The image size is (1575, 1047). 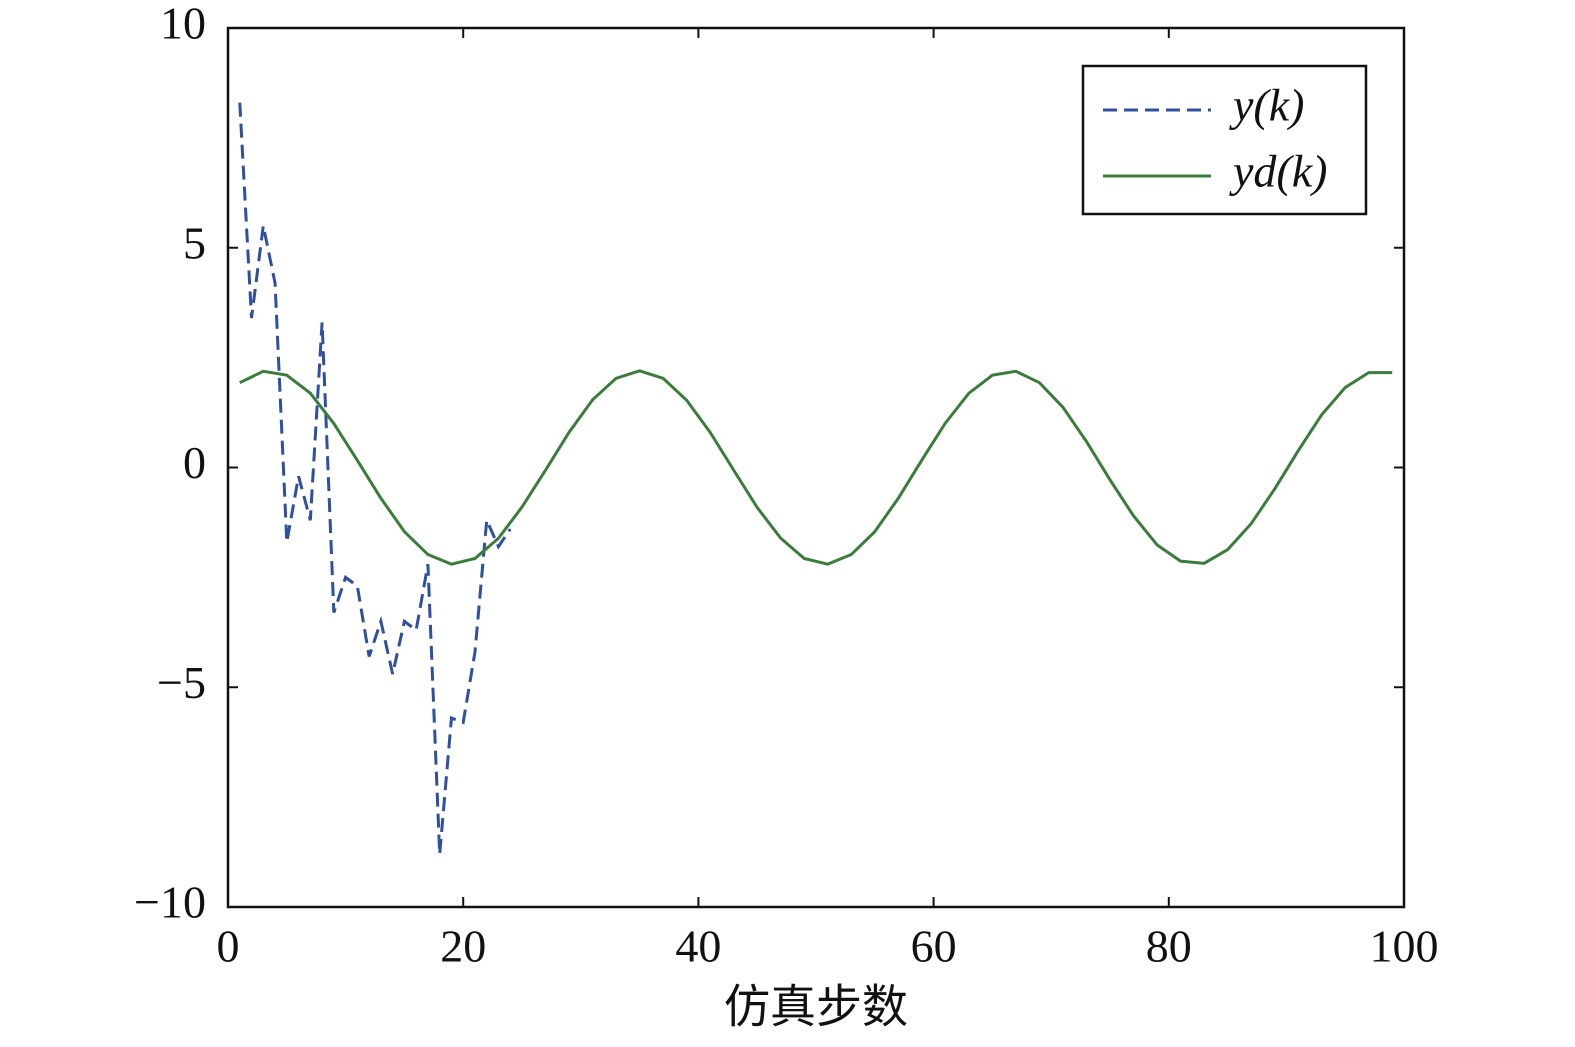 What do you see at coordinates (1169, 946) in the screenshot?
I see `x-tick-label: 80` at bounding box center [1169, 946].